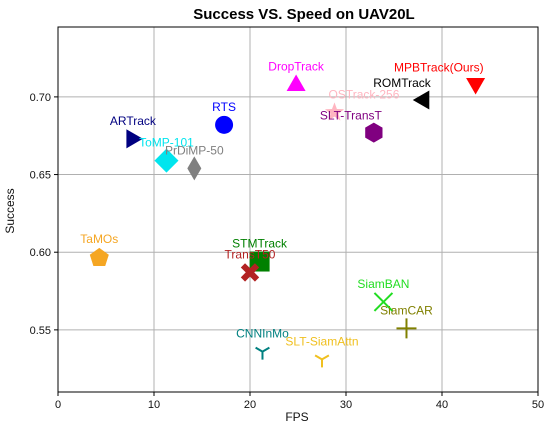 The height and width of the screenshot is (429, 550). Describe the element at coordinates (439, 67) in the screenshot. I see `mpbtrack-ours-label: MPBTrack(Ours)` at that location.